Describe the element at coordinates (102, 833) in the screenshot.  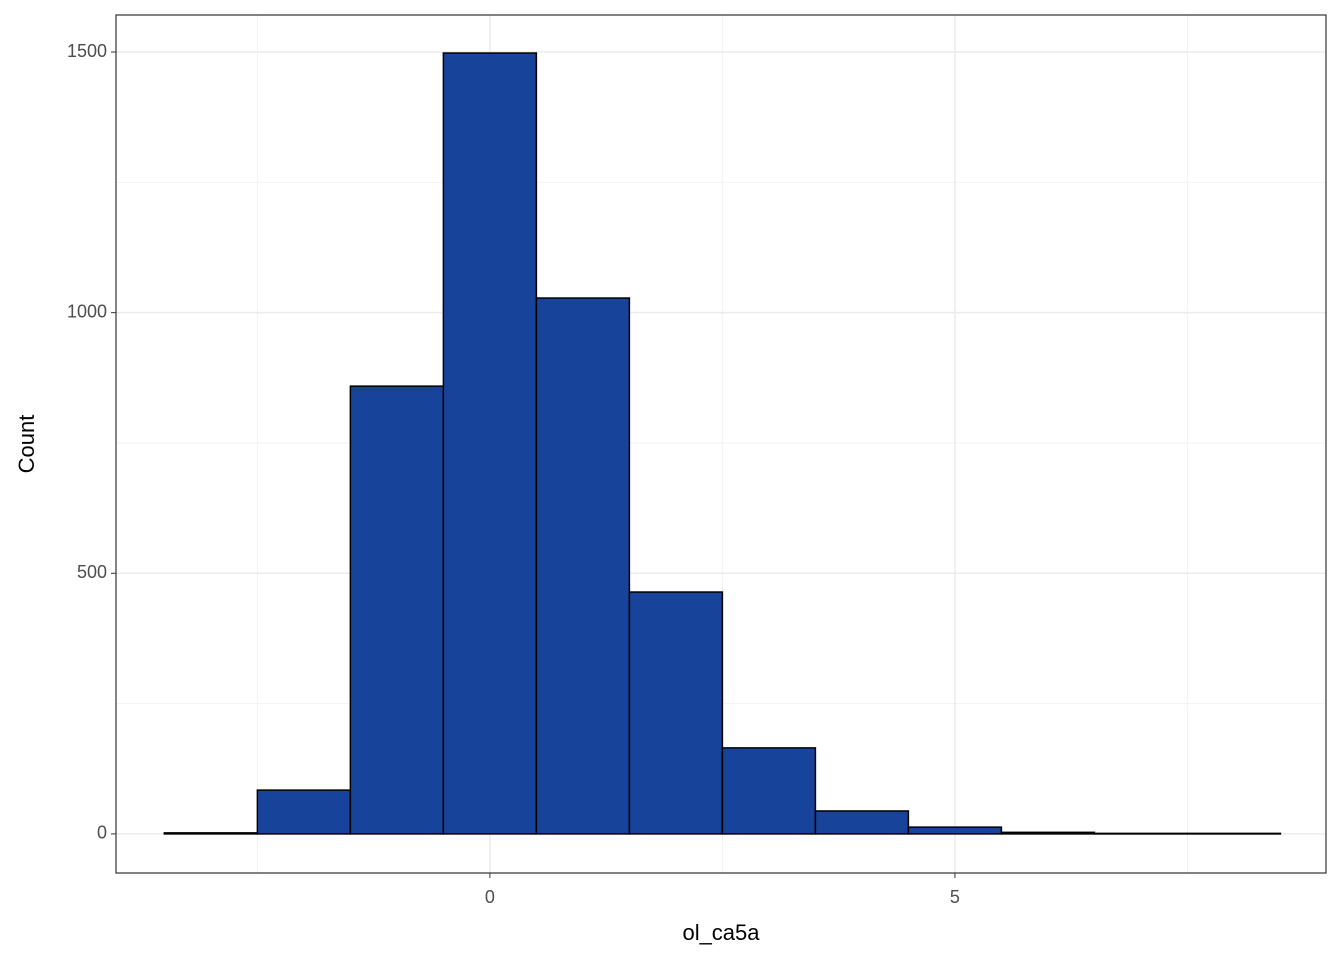
I see `y-tick-label: 0` at that location.